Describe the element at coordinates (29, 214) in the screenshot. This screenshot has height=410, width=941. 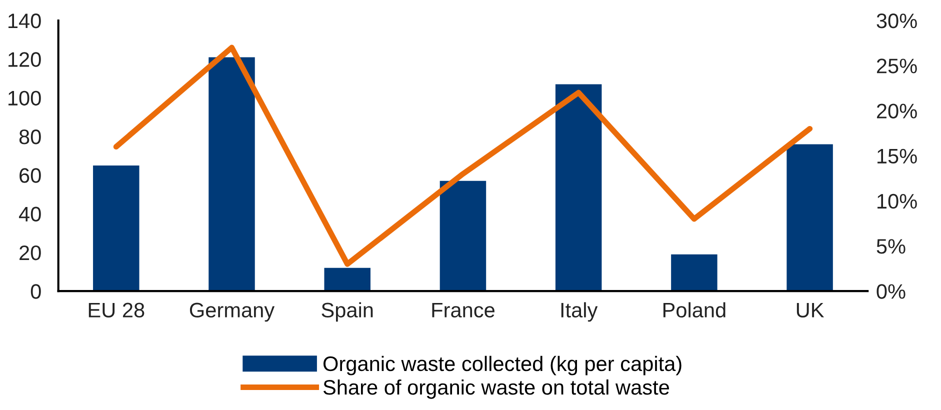
I see `y-tick-label: 40` at that location.